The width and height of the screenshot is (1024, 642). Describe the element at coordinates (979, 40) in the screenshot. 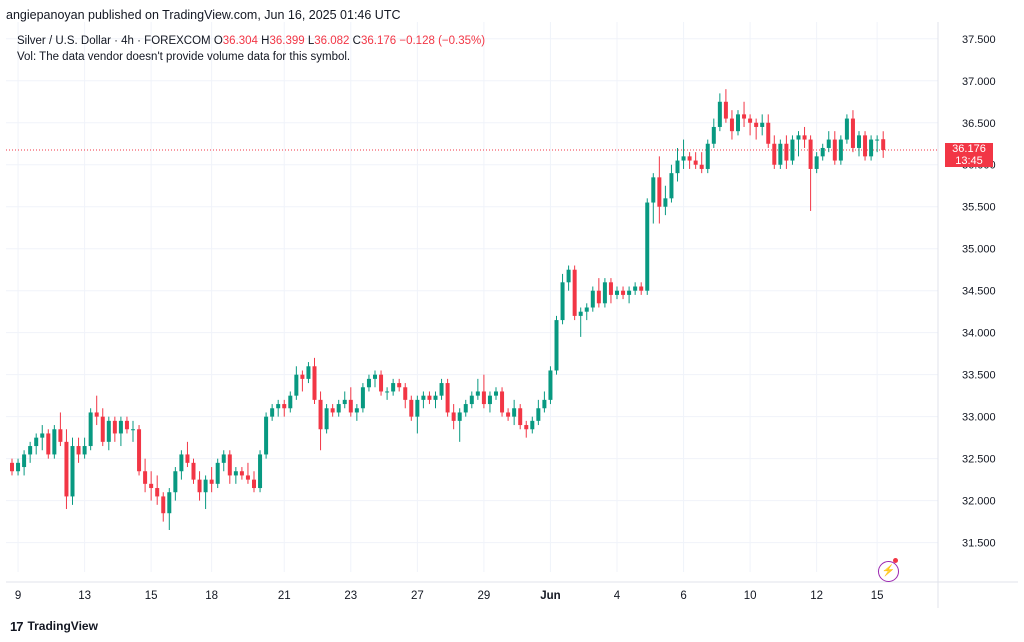

I see `y-tick-label: 37.500` at that location.